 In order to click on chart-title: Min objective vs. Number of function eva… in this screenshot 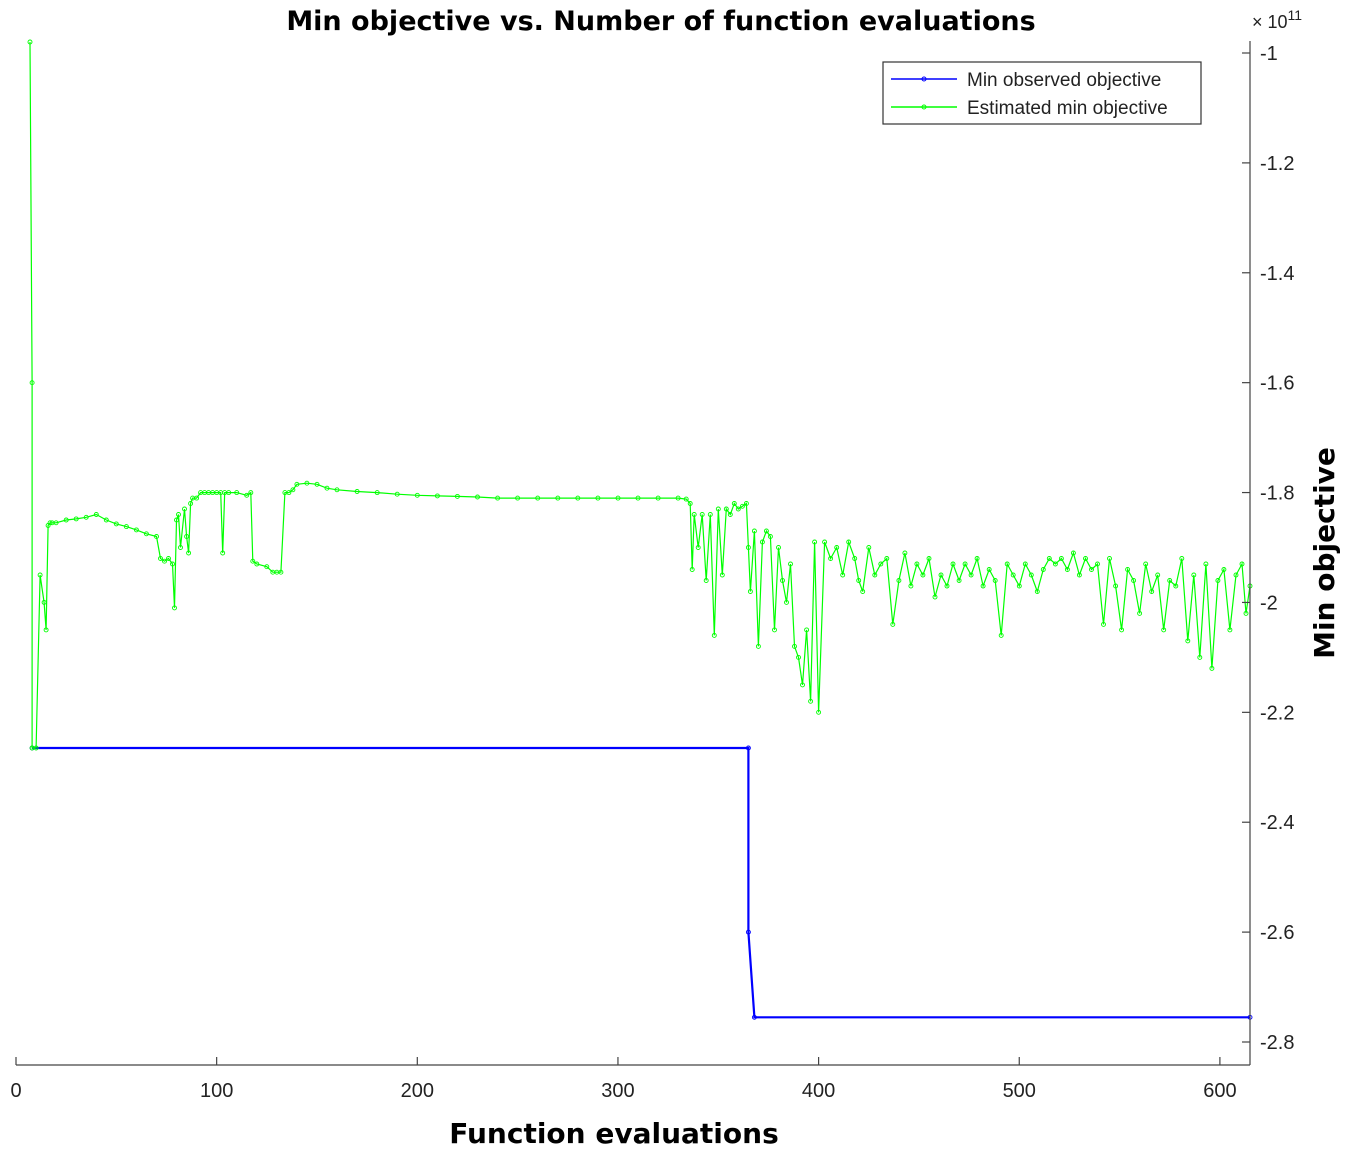, I will do `click(660, 21)`.